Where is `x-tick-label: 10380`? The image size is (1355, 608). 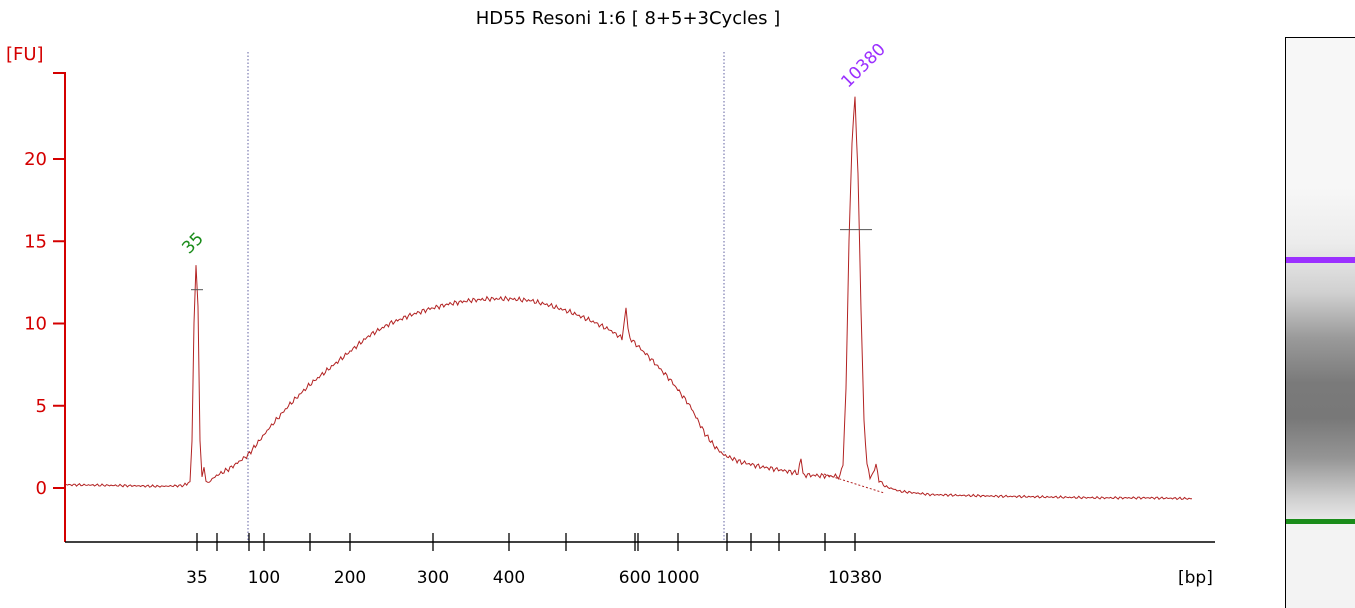 x-tick-label: 10380 is located at coordinates (855, 578).